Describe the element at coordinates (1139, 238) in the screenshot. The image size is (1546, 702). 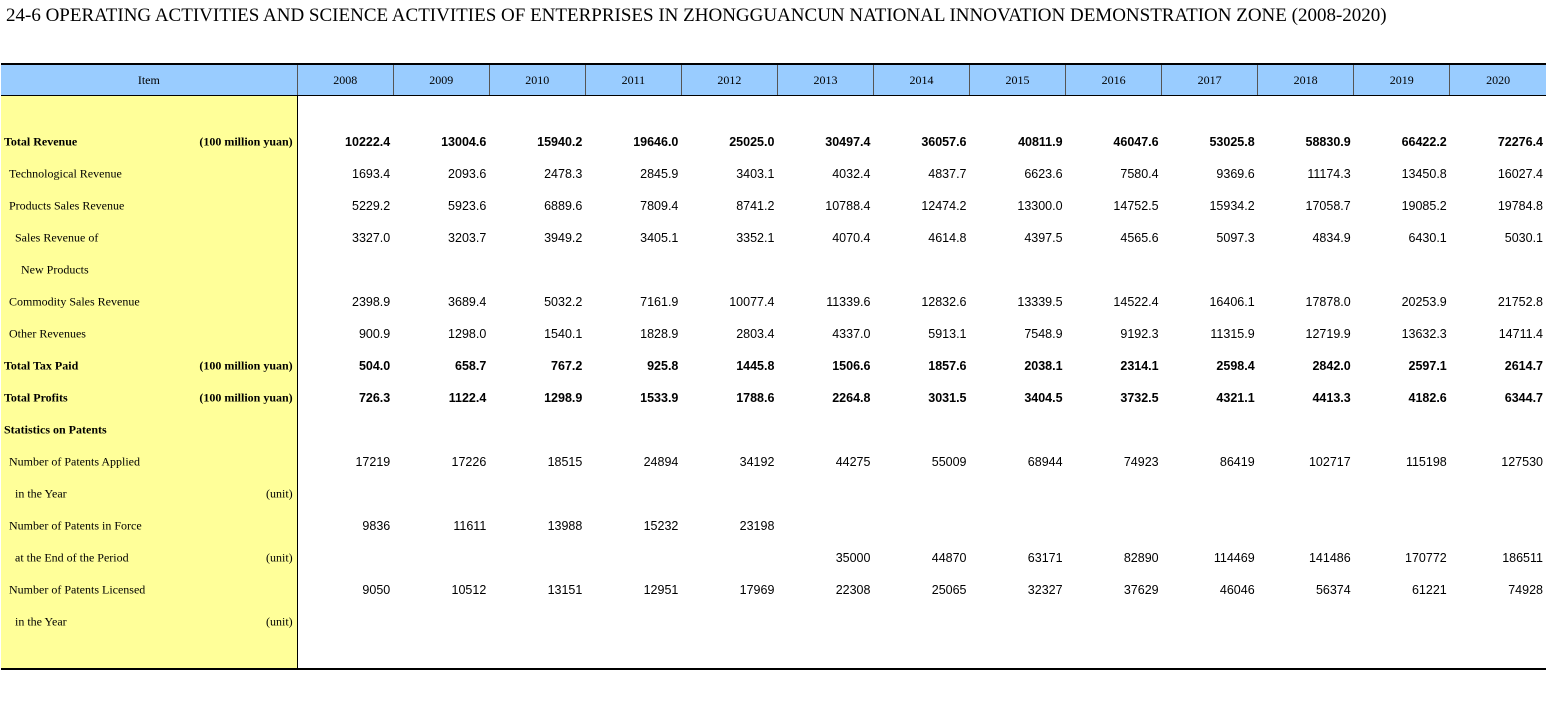
I see `value-cell: 4565.6` at that location.